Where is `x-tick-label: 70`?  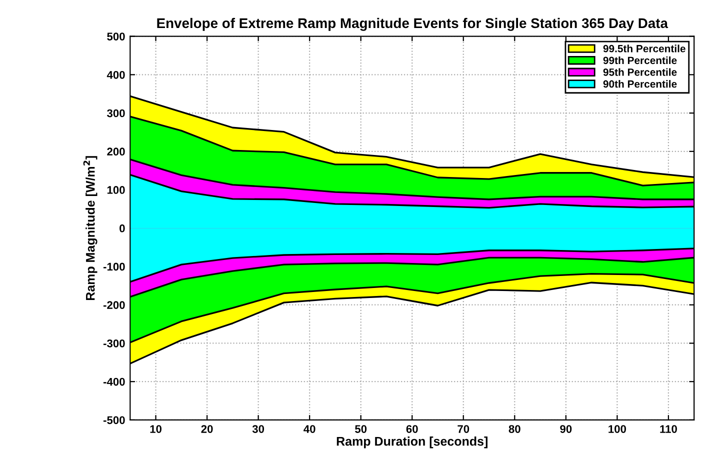 x-tick-label: 70 is located at coordinates (464, 429).